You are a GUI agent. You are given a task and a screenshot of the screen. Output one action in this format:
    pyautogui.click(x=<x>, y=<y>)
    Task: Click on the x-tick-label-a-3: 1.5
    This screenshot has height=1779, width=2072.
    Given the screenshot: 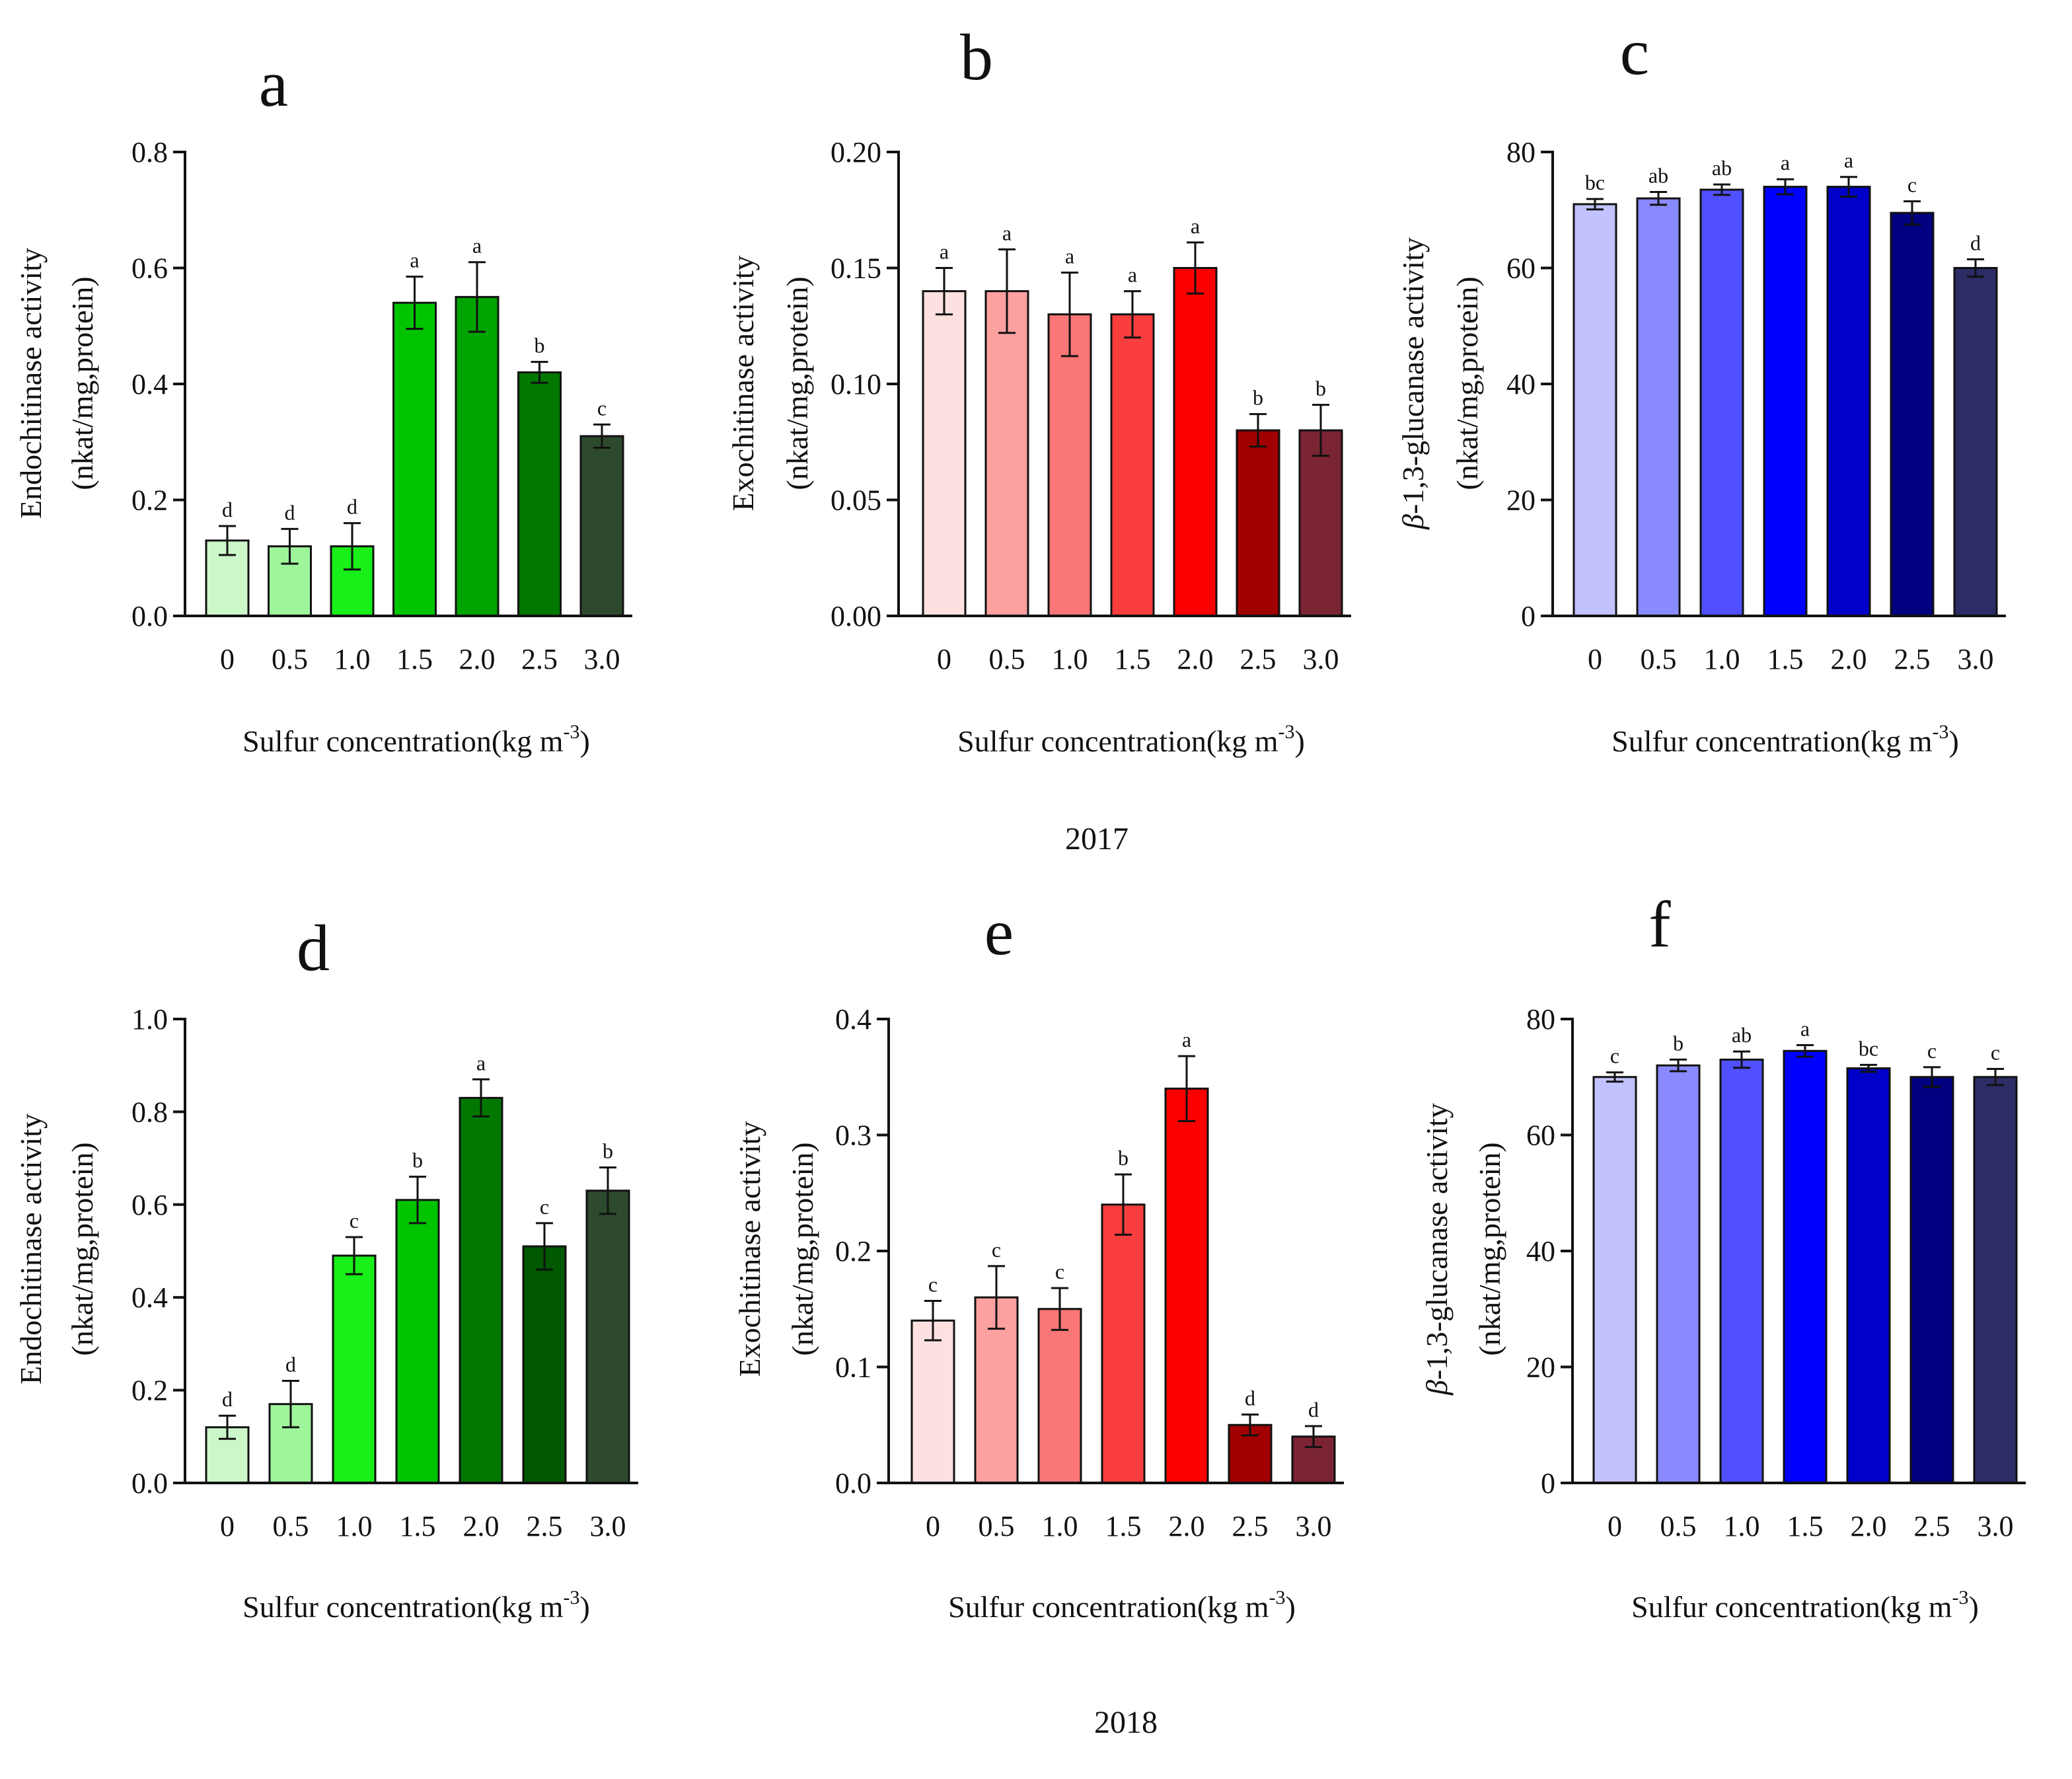 What is the action you would take?
    pyautogui.click(x=414, y=659)
    